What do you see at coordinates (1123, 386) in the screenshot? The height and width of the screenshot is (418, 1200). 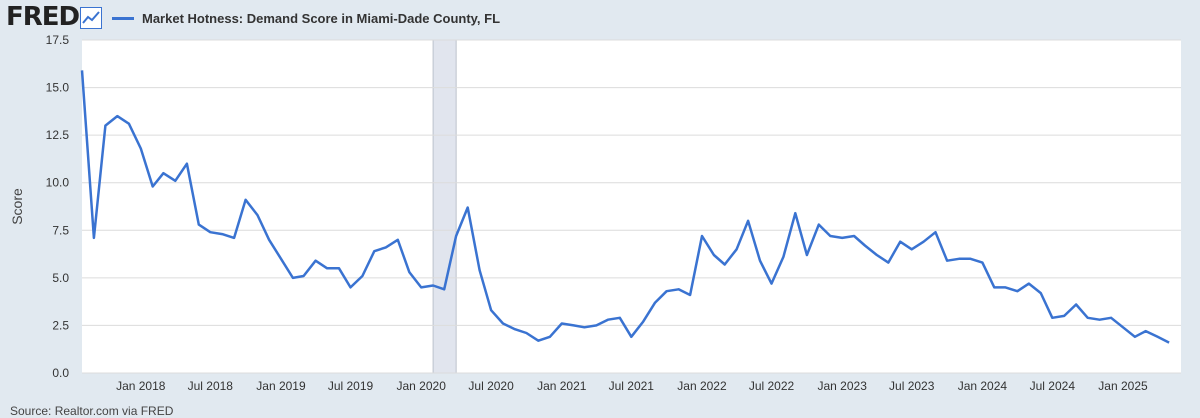 I see `x-tick-label: Jan 2025` at bounding box center [1123, 386].